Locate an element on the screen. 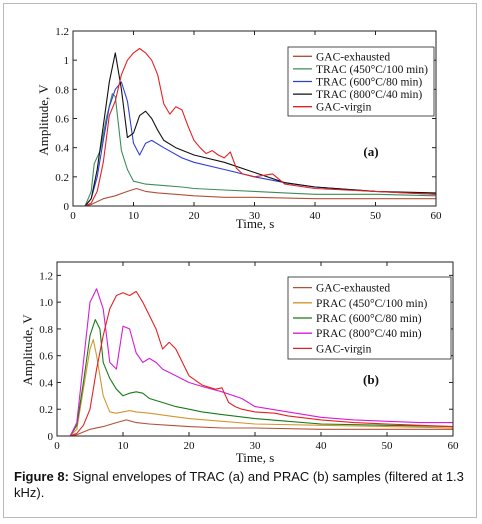 The image size is (482, 524). legend-entry: PRAC (800°C/40 min) is located at coordinates (369, 334).